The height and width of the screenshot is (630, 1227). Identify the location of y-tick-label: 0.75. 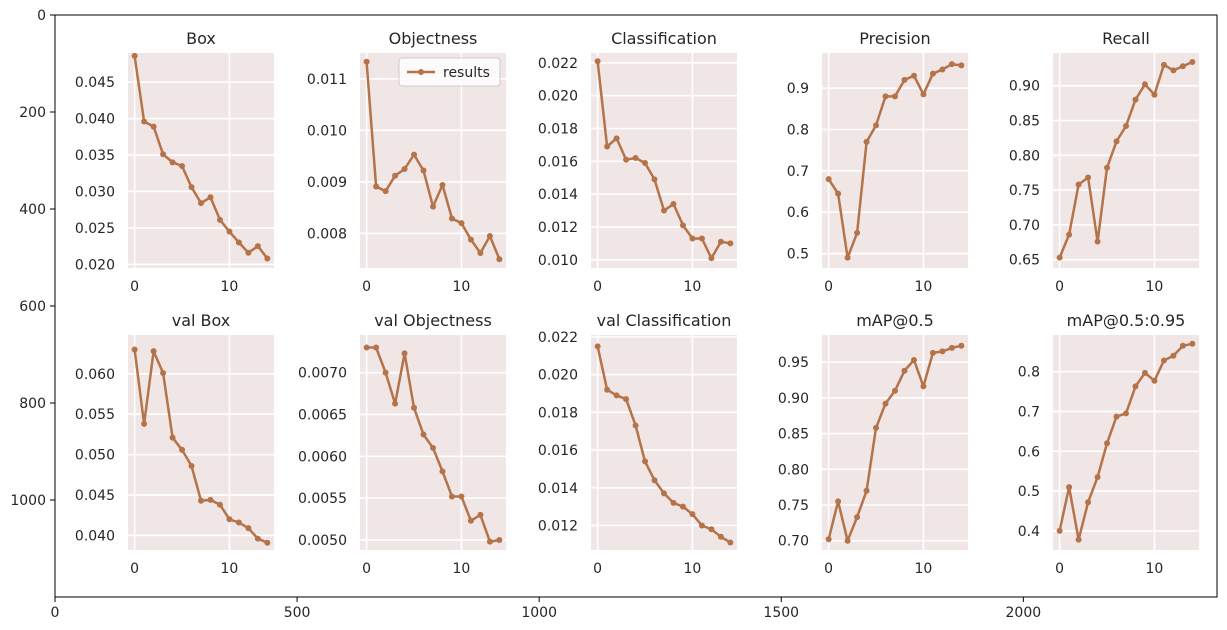
(1024, 191).